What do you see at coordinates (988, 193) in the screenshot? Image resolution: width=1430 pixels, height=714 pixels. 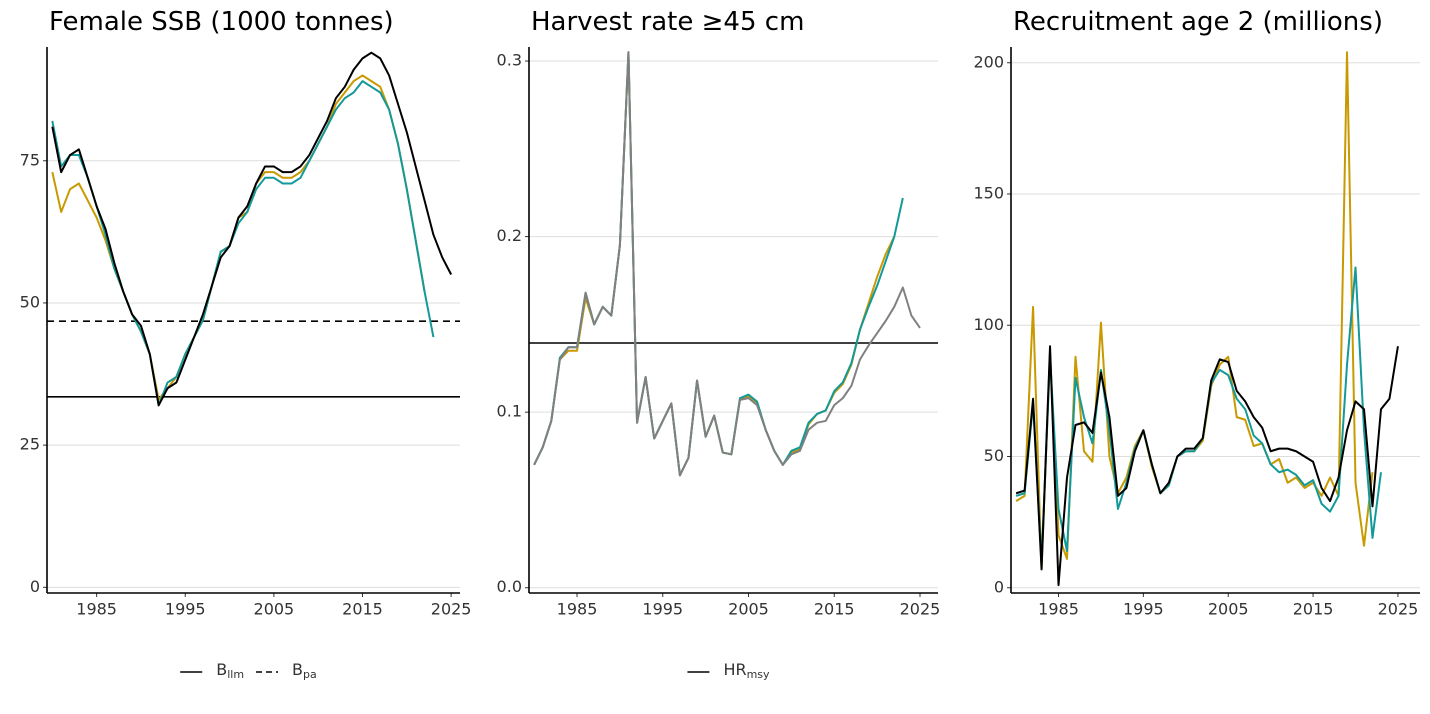 I see `y-tick-label: 150` at bounding box center [988, 193].